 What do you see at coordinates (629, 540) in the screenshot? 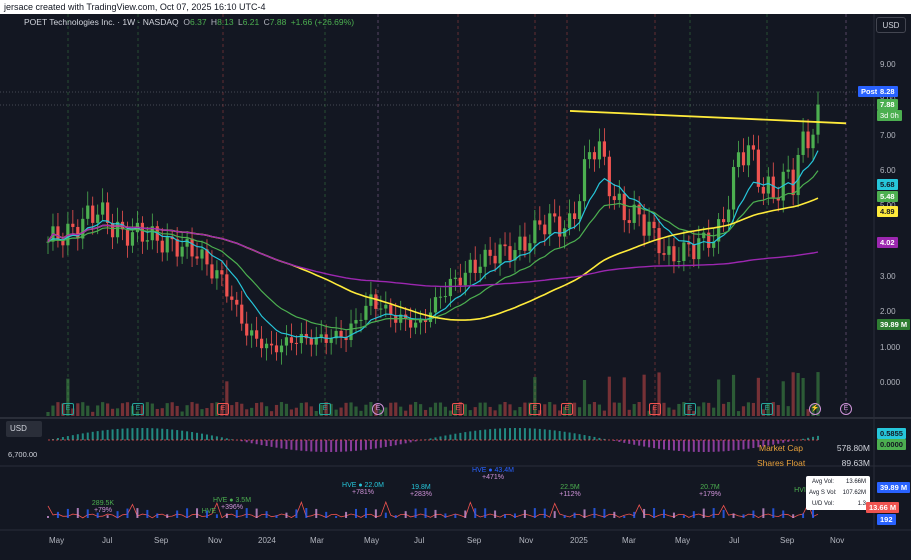
I see `time-tick: Mar` at bounding box center [629, 540].